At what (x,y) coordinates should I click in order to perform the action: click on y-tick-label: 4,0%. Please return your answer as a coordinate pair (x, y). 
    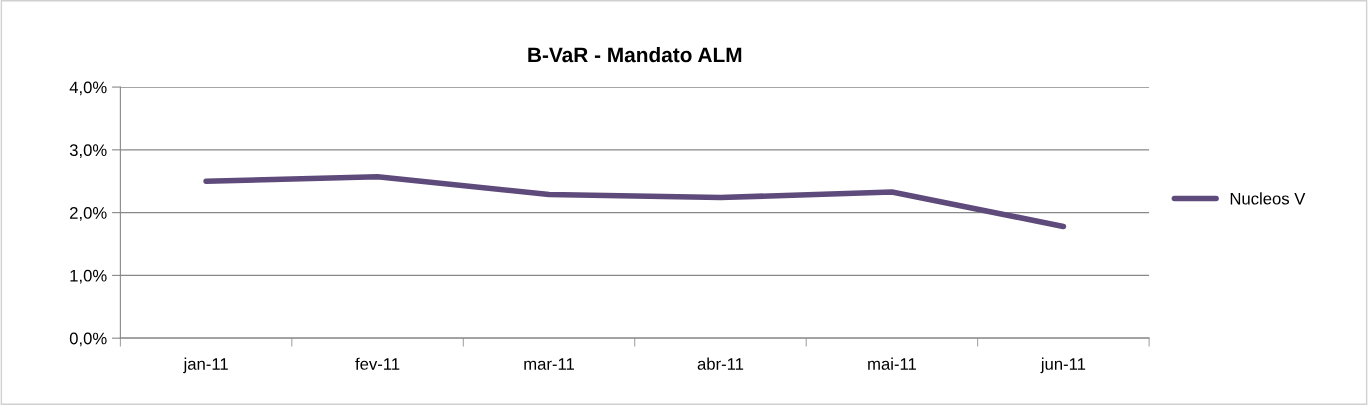
    Looking at the image, I should click on (88, 88).